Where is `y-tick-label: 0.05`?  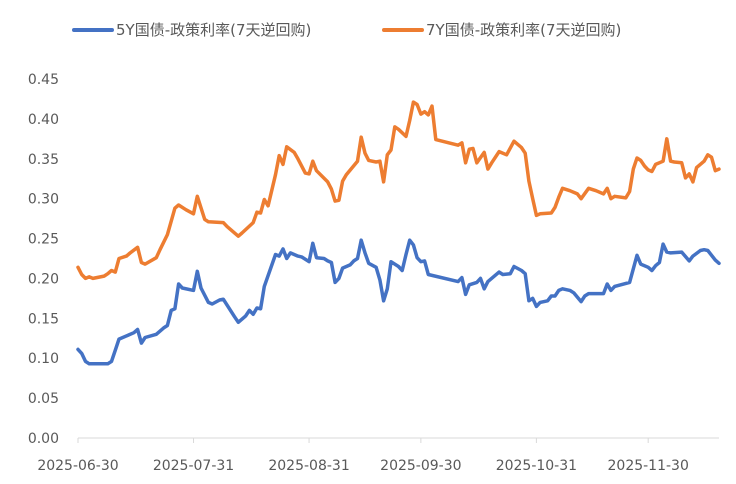 y-tick-label: 0.05 is located at coordinates (43, 399).